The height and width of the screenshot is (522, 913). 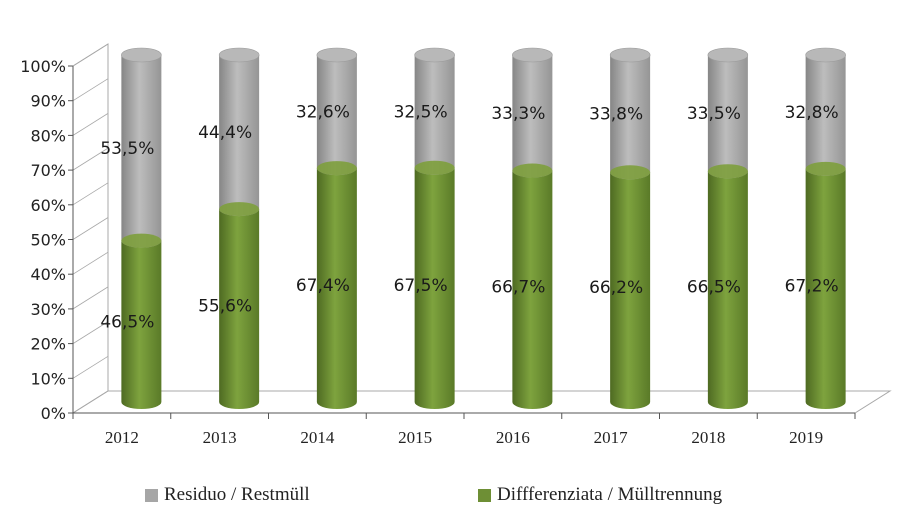 What do you see at coordinates (127, 322) in the screenshot?
I see `data-label-differenziata: 46,5%` at bounding box center [127, 322].